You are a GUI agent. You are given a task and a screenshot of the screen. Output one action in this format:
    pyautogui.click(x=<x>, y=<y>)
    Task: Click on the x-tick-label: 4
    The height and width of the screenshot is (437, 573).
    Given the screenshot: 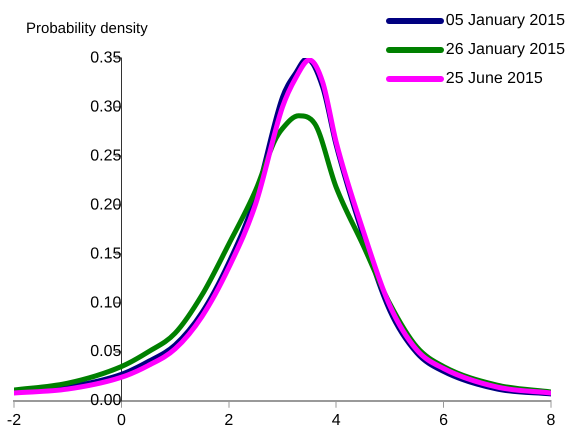 What is the action you would take?
    pyautogui.click(x=336, y=420)
    